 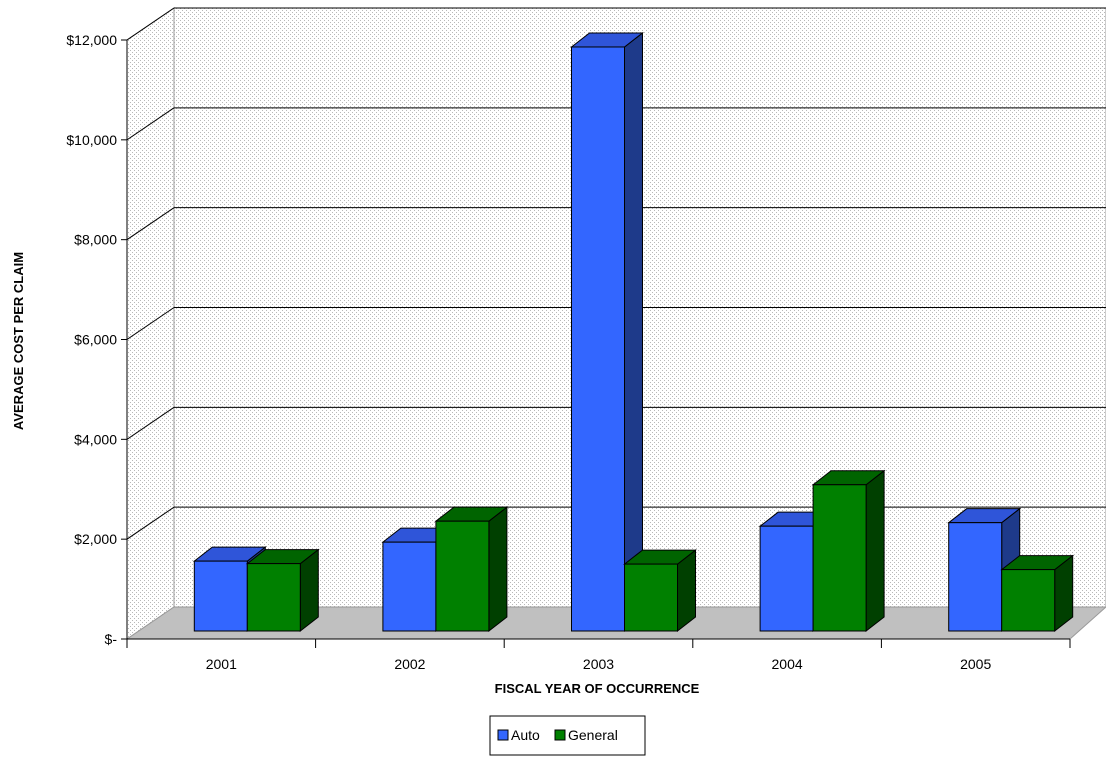 What do you see at coordinates (18, 341) in the screenshot?
I see `y-axis-title: AVERAGE COST PER CLAIM` at bounding box center [18, 341].